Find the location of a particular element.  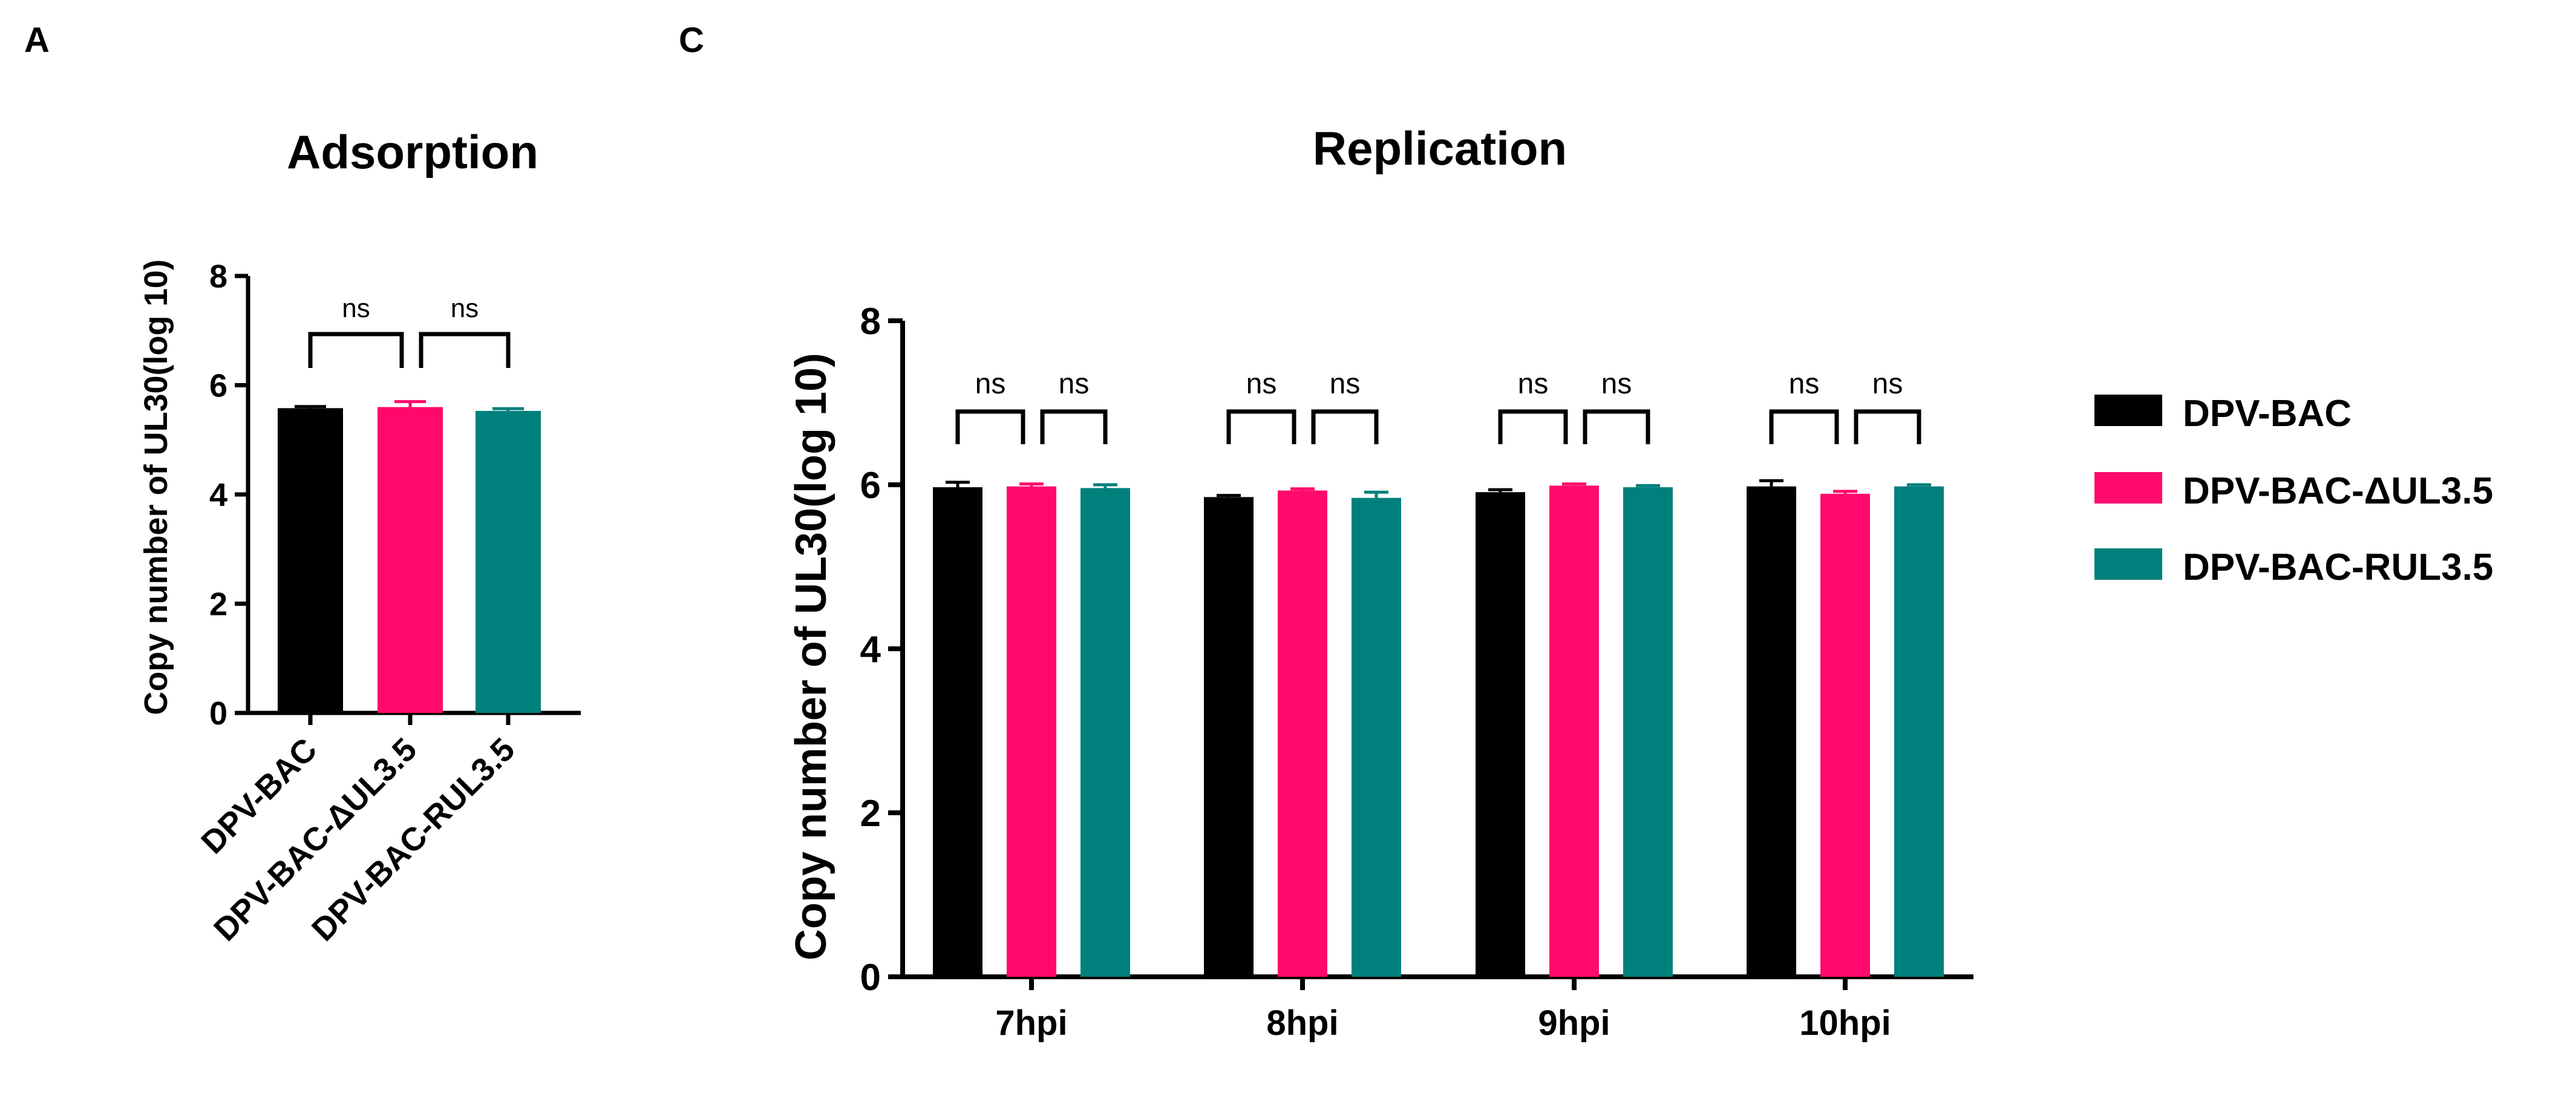

legend: DPV-BAC DPV-BAC-ΔUL3.5 DPV-BAC-RUL3.5 is located at coordinates (2293, 490).